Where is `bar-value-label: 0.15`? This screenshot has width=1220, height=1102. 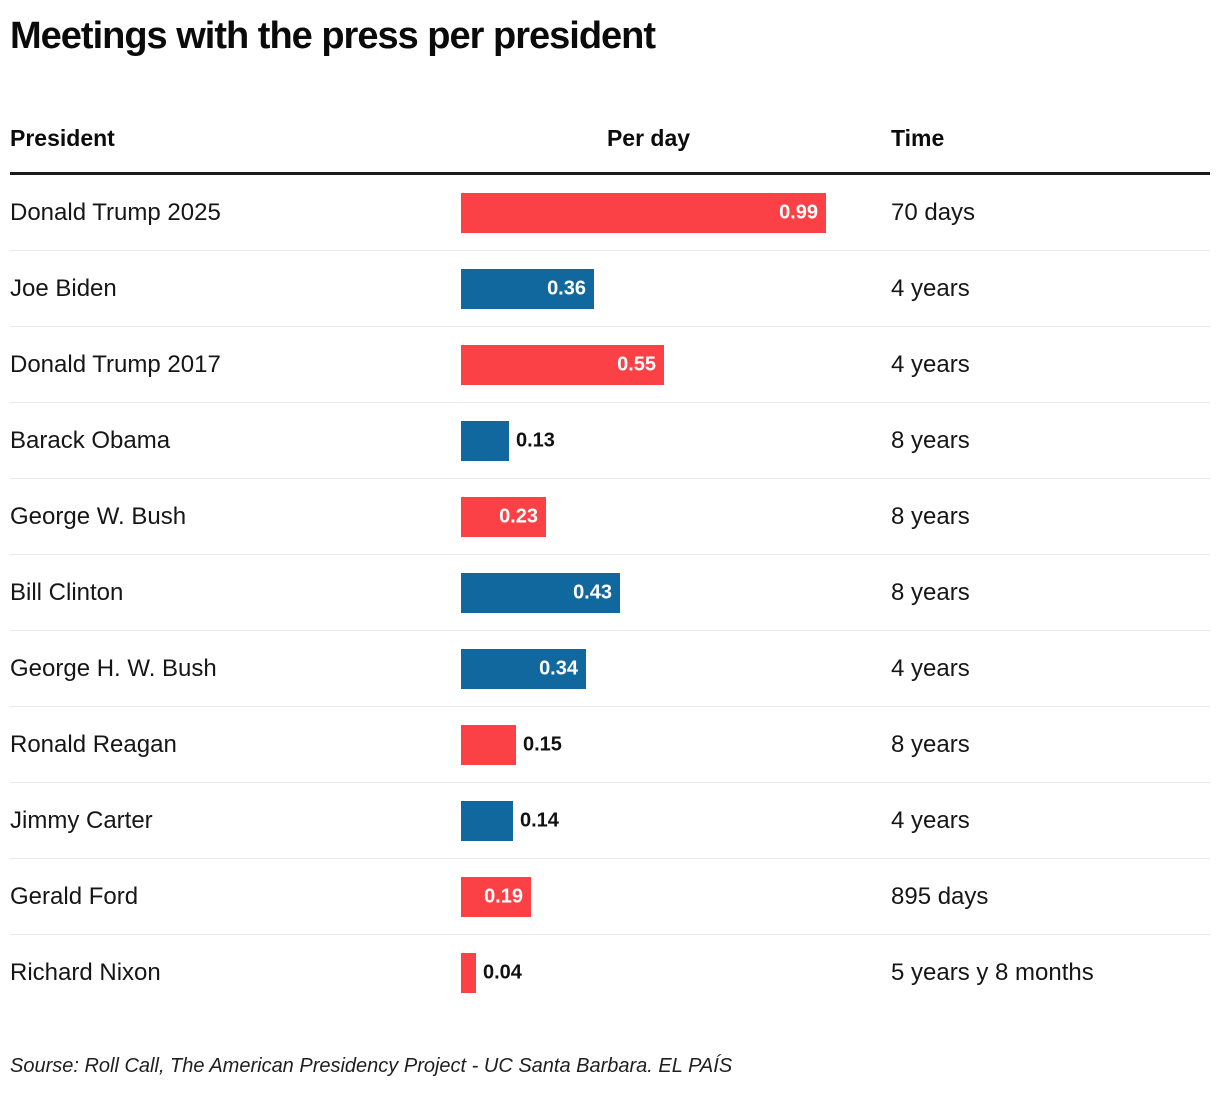
bar-value-label: 0.15 is located at coordinates (542, 744).